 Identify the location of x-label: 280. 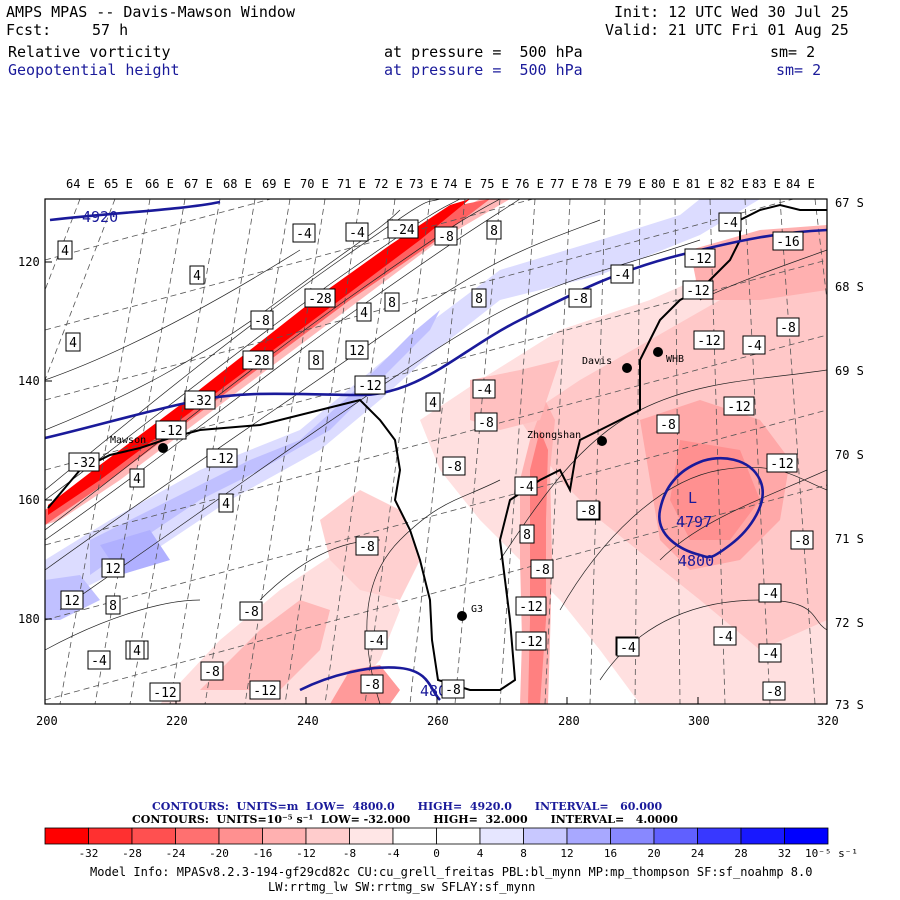
(569, 721).